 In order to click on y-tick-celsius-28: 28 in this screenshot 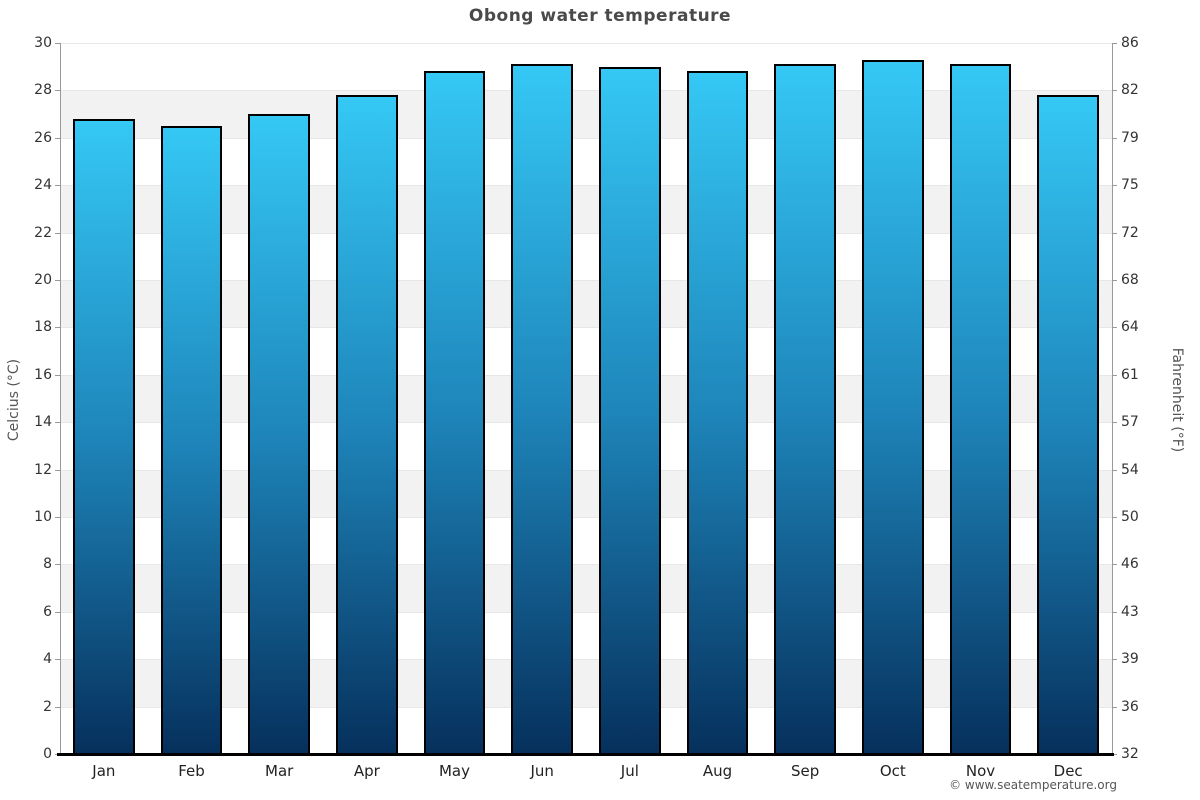, I will do `click(43, 90)`.